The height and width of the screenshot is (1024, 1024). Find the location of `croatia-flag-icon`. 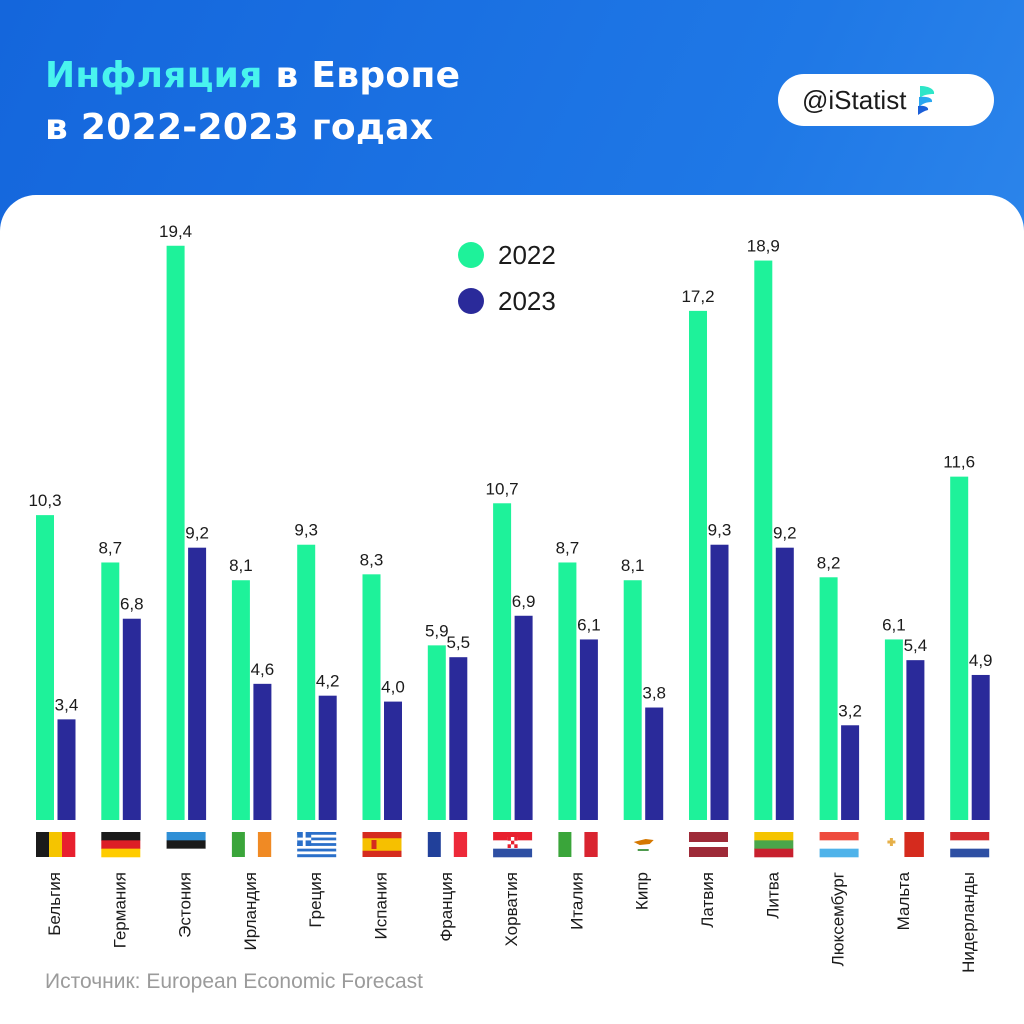

croatia-flag-icon is located at coordinates (513, 845).